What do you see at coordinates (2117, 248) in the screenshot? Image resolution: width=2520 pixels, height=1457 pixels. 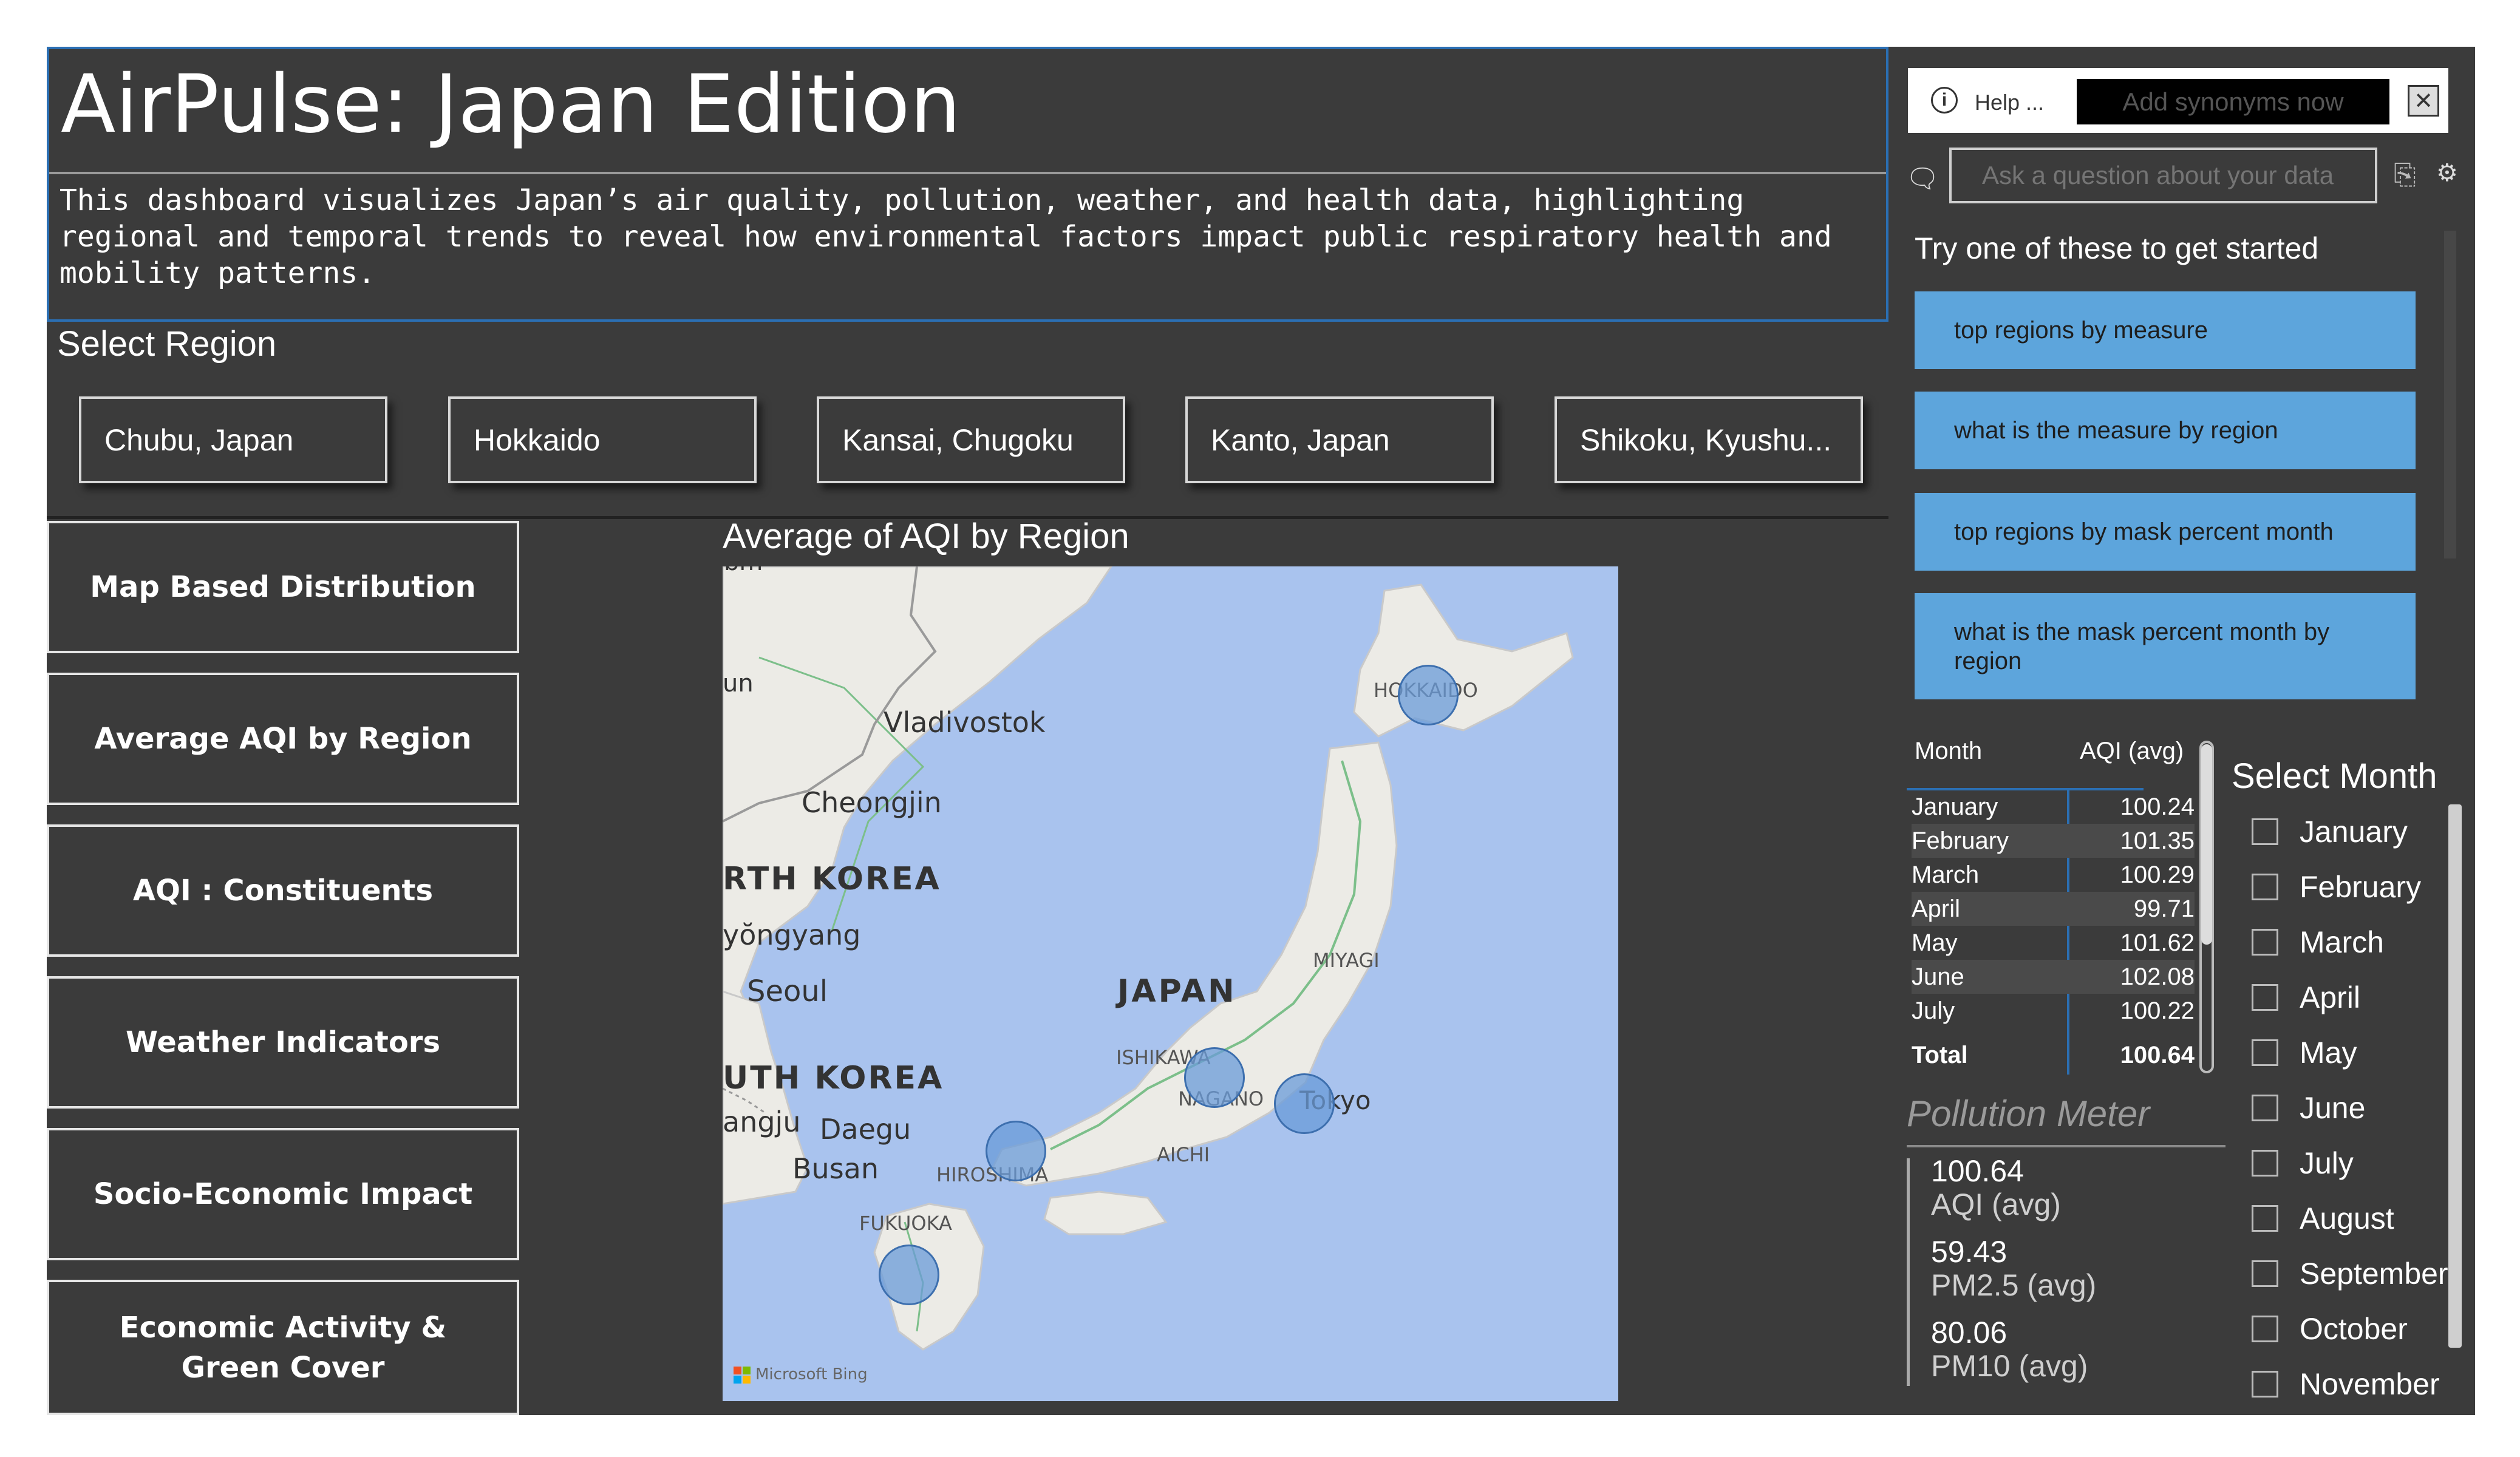 I see `suggestions-heading: Try one of these to get started` at bounding box center [2117, 248].